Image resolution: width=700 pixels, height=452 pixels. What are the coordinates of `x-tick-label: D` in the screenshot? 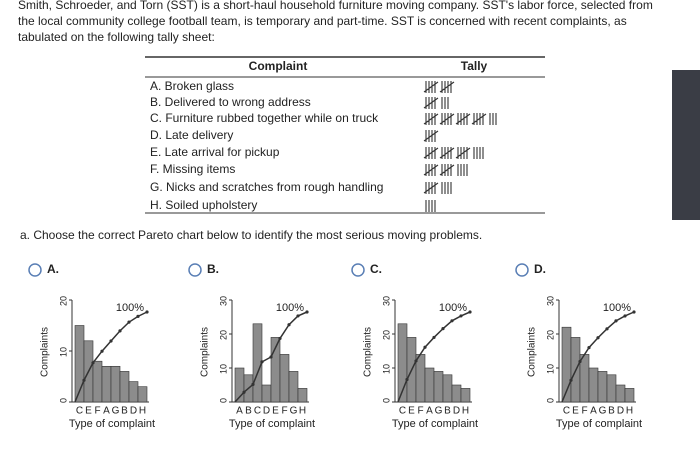 It's located at (266, 411).